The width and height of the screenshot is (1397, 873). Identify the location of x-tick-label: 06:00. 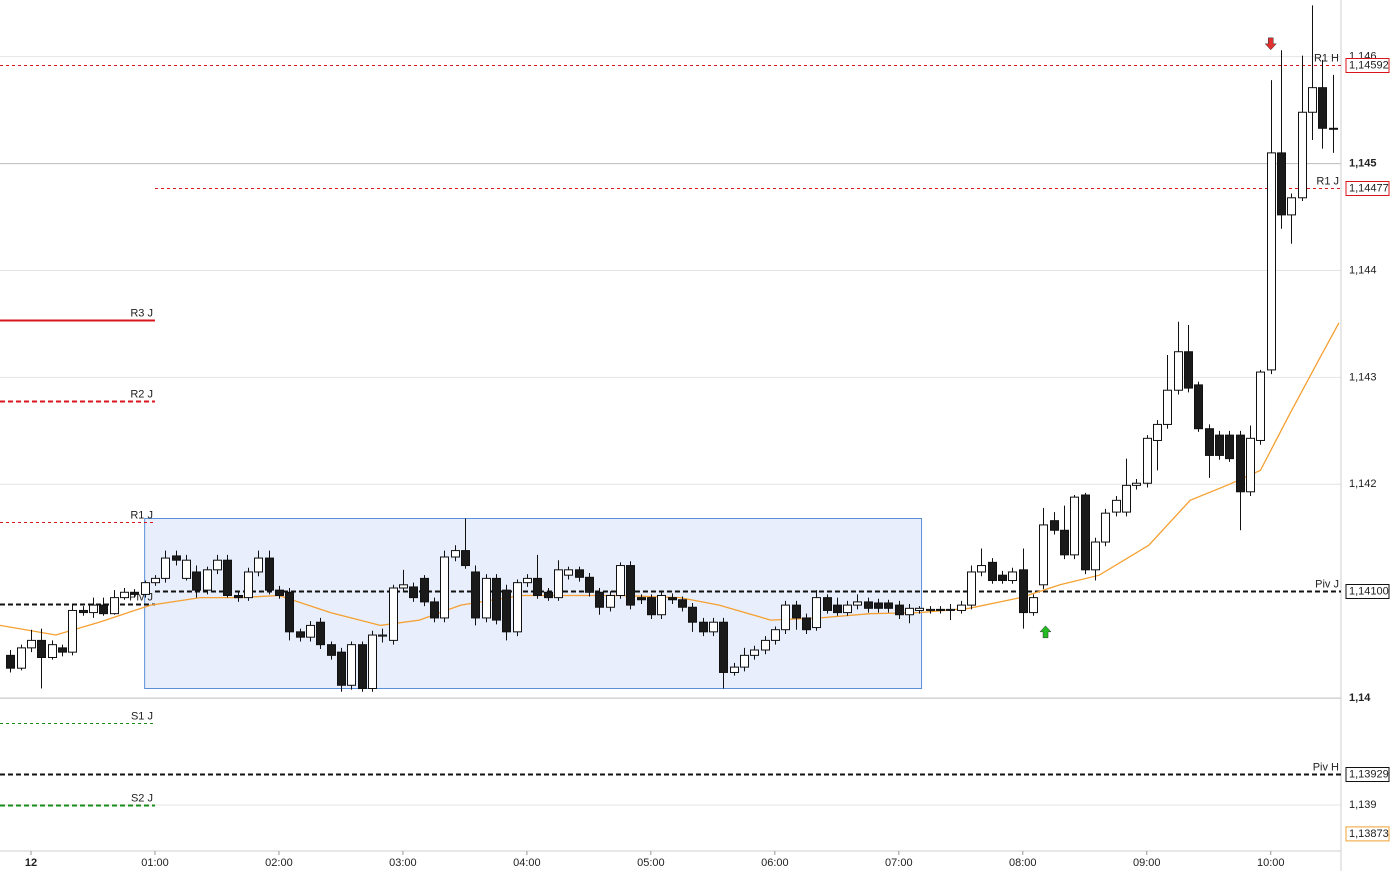
(775, 863).